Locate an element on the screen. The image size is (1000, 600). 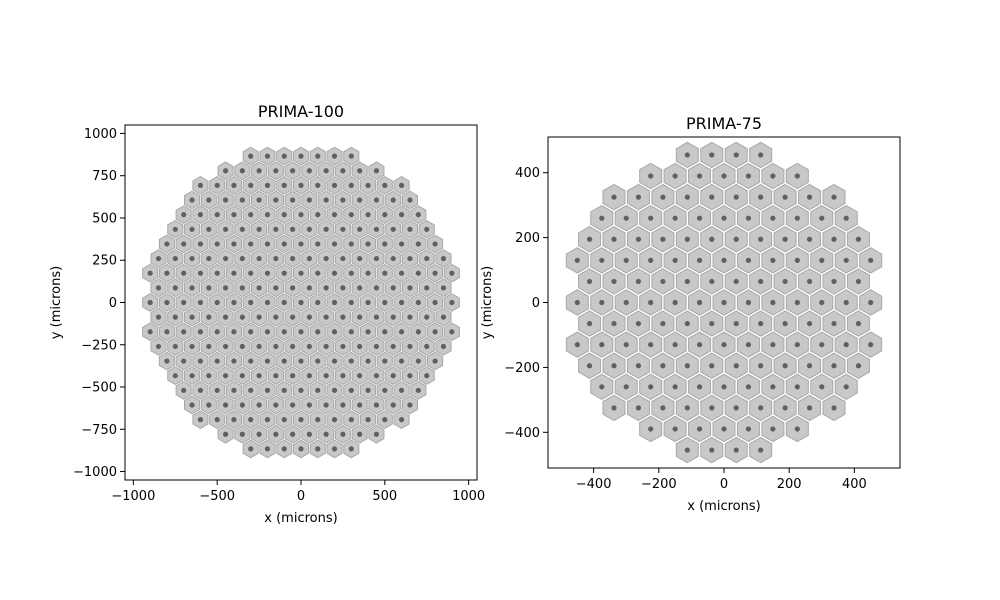
y-tick-label: −1000 is located at coordinates (95, 472).